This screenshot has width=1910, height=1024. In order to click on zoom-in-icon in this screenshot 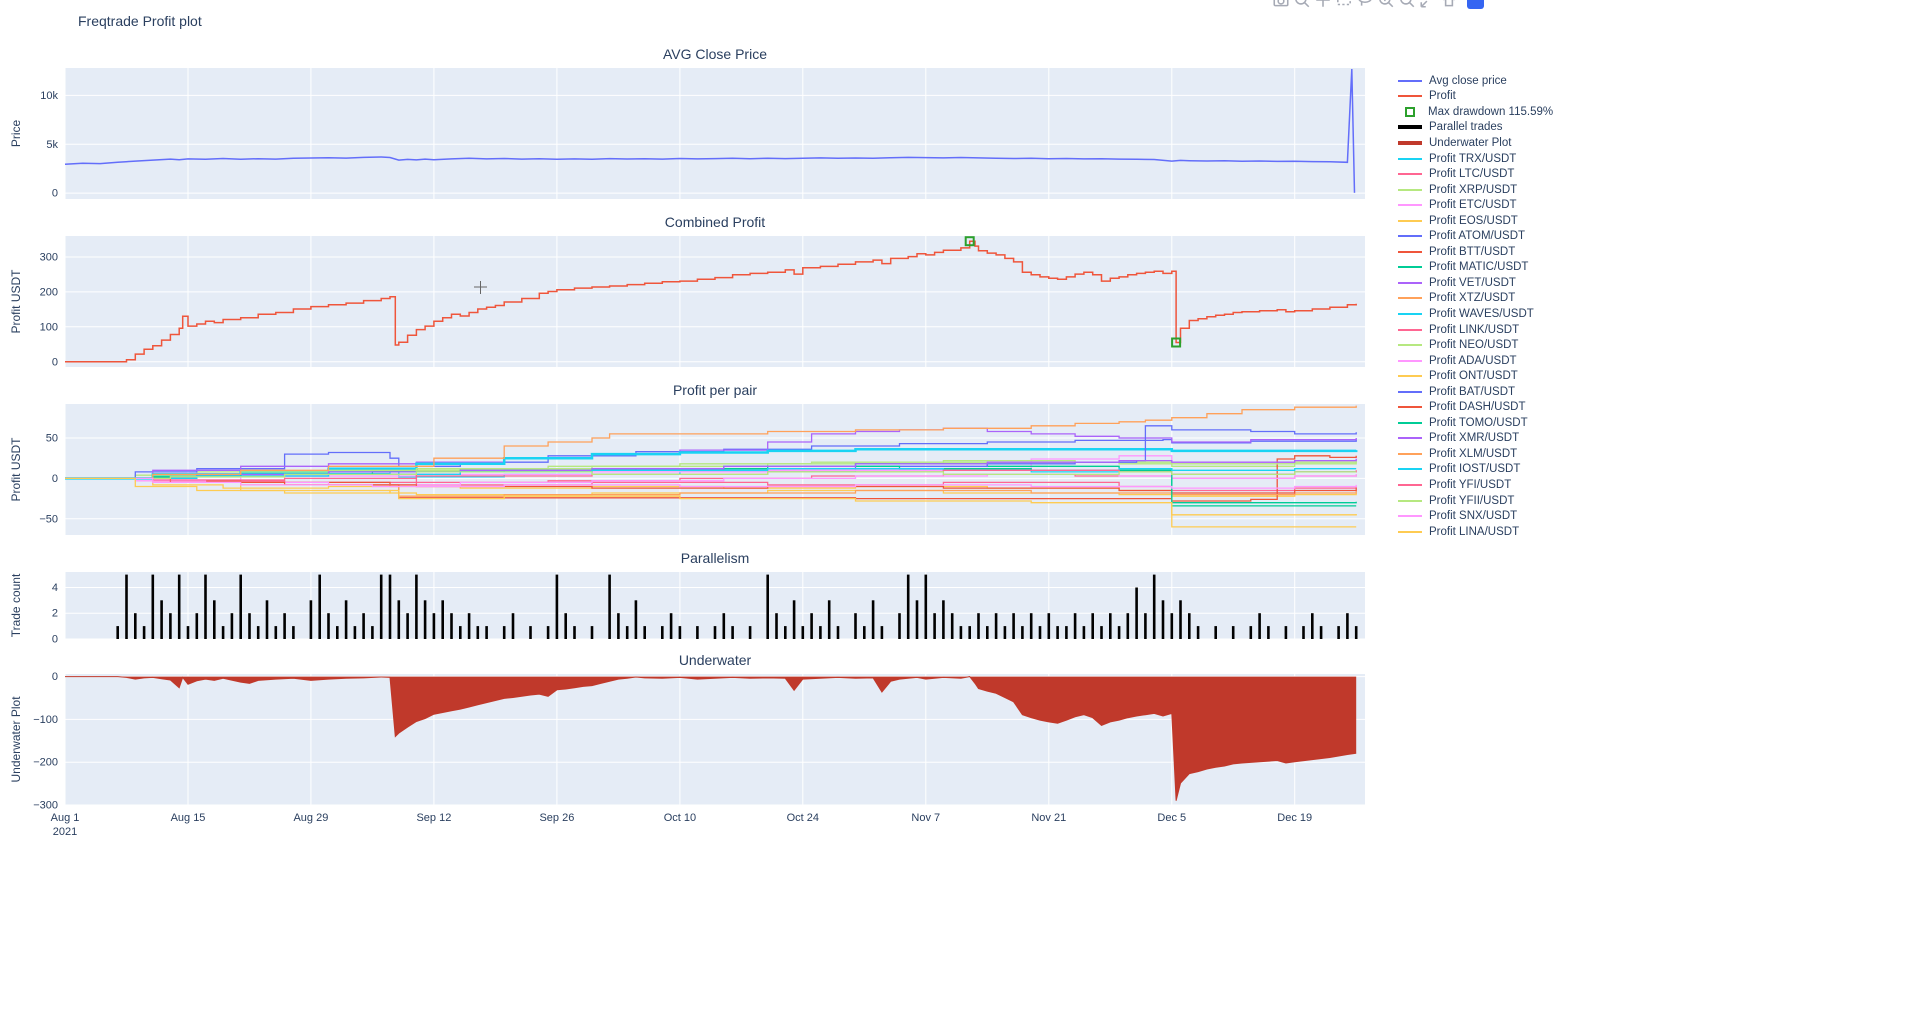, I will do `click(1386, 4)`.